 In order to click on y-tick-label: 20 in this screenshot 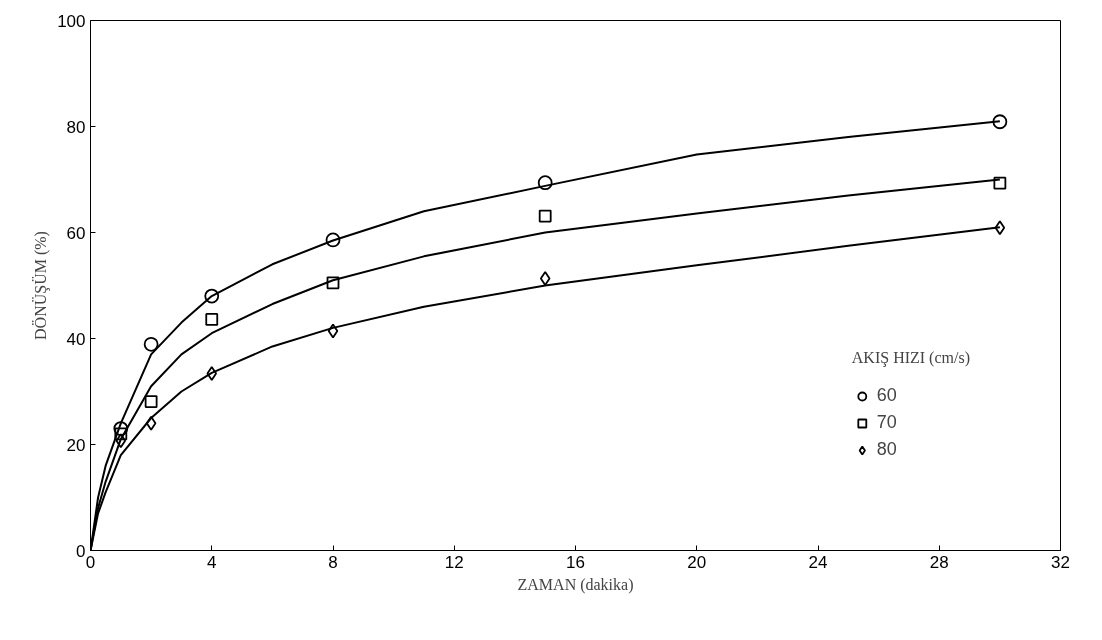, I will do `click(76, 445)`.